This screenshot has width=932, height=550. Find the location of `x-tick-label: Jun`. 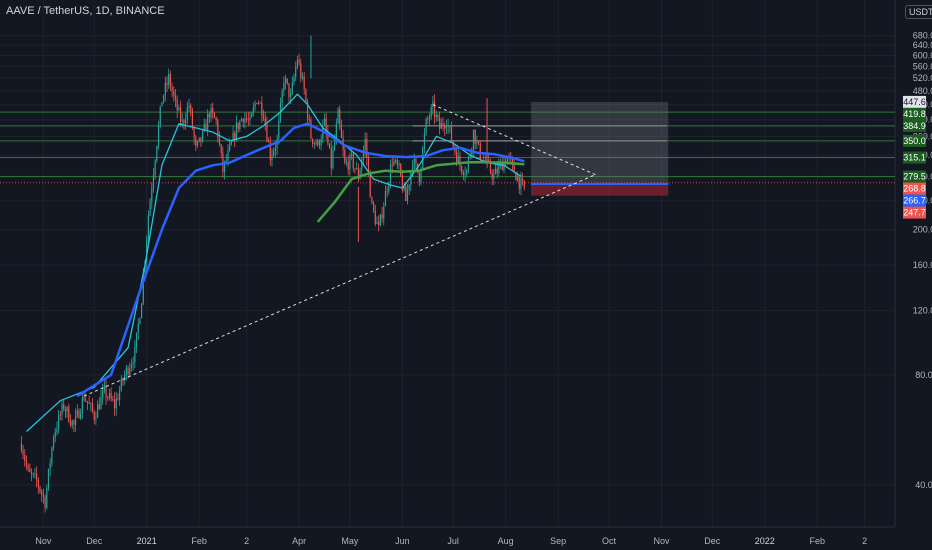

x-tick-label: Jun is located at coordinates (402, 541).